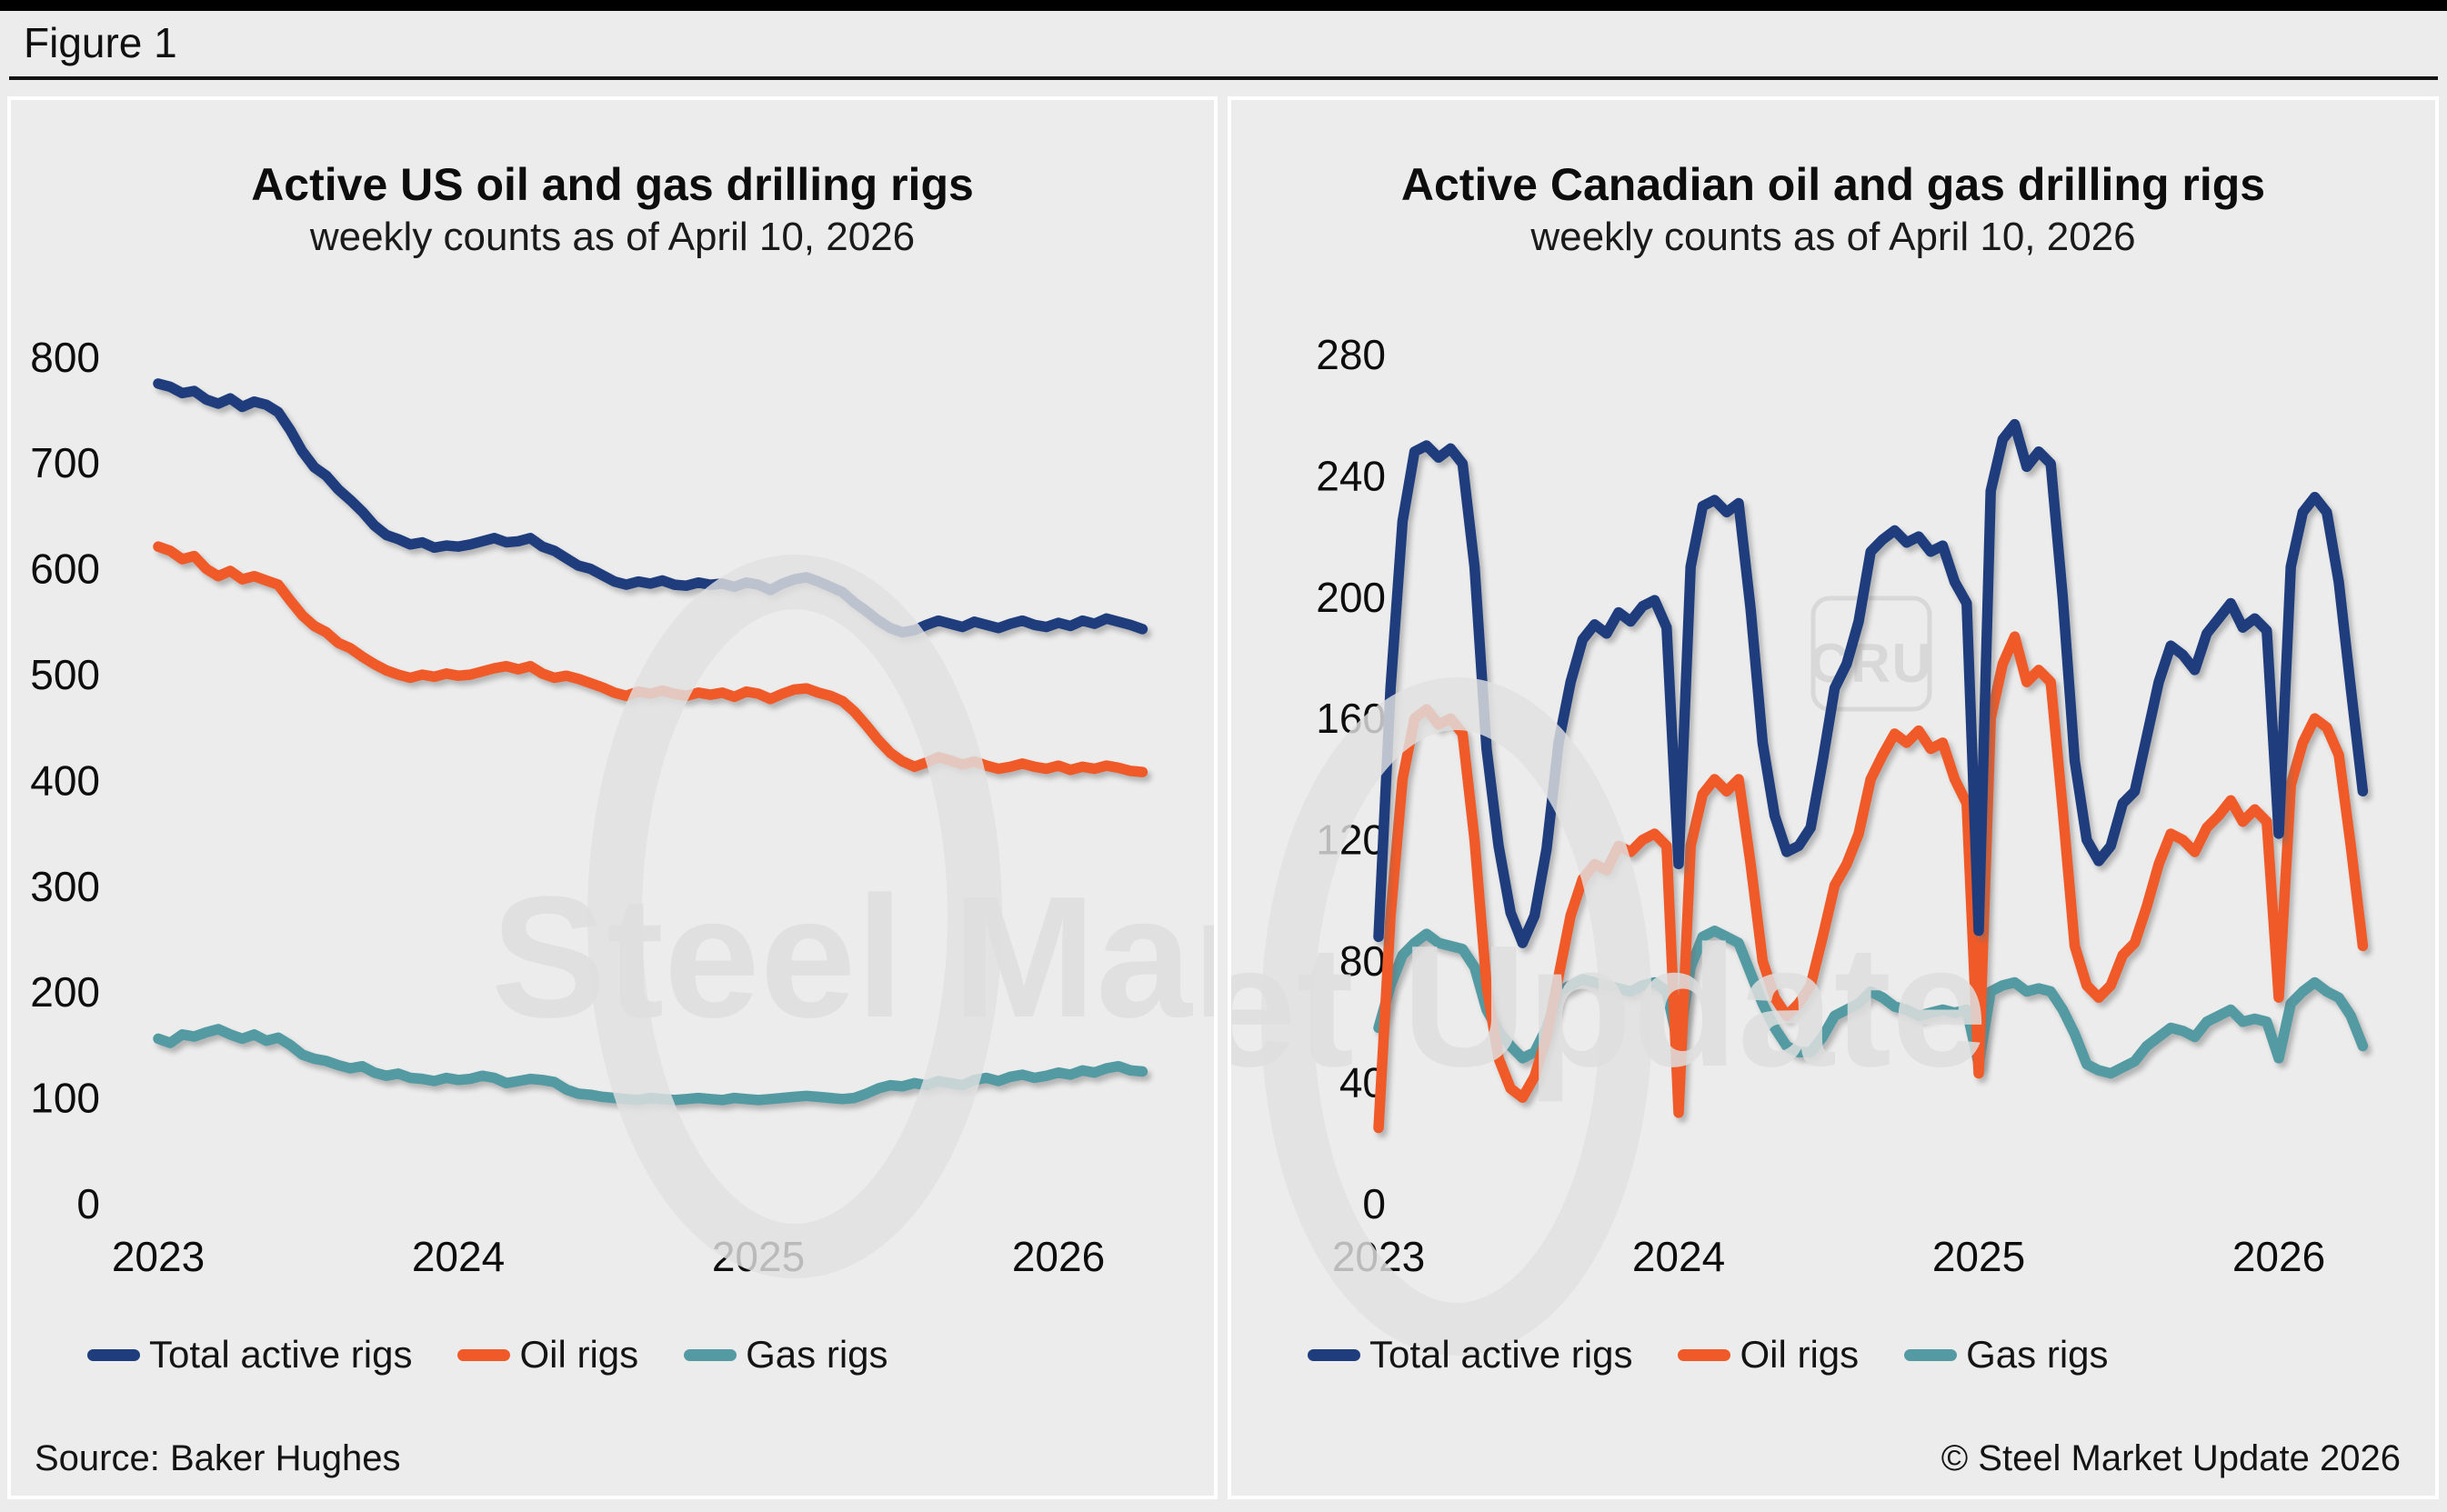 Image resolution: width=2447 pixels, height=1512 pixels. What do you see at coordinates (613, 237) in the screenshot?
I see `us-chart-subtitle: weekly counts as of April 10, 2026` at bounding box center [613, 237].